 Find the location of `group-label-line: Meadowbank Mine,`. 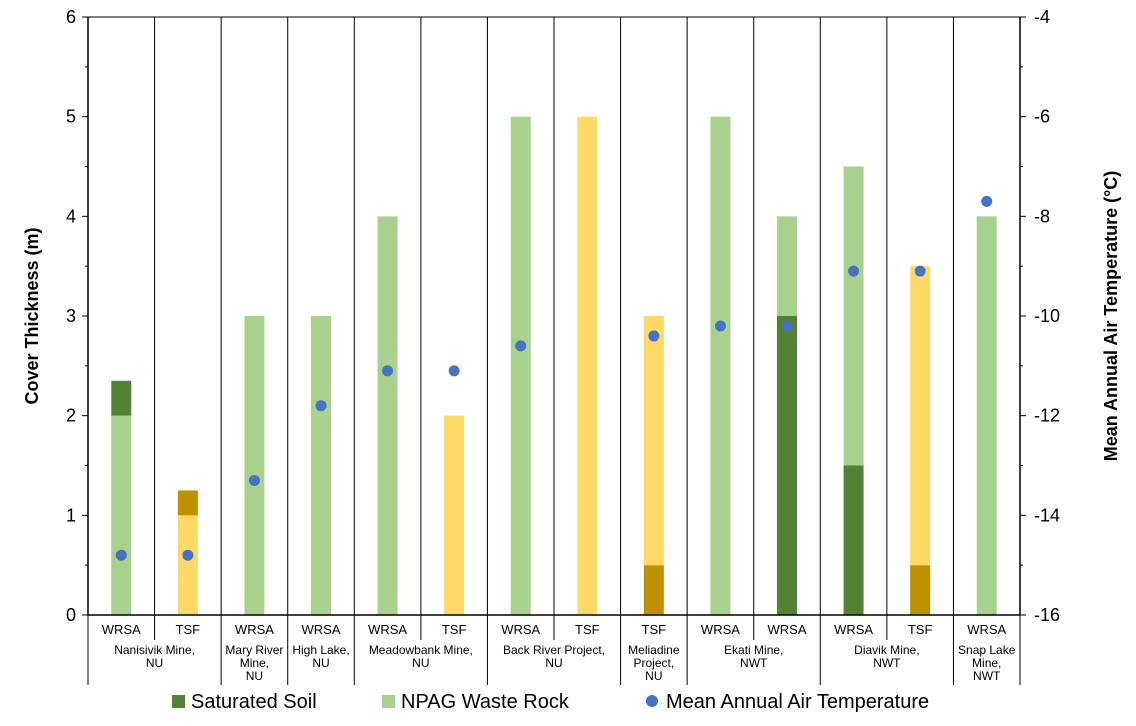

group-label-line: Meadowbank Mine, is located at coordinates (421, 650).